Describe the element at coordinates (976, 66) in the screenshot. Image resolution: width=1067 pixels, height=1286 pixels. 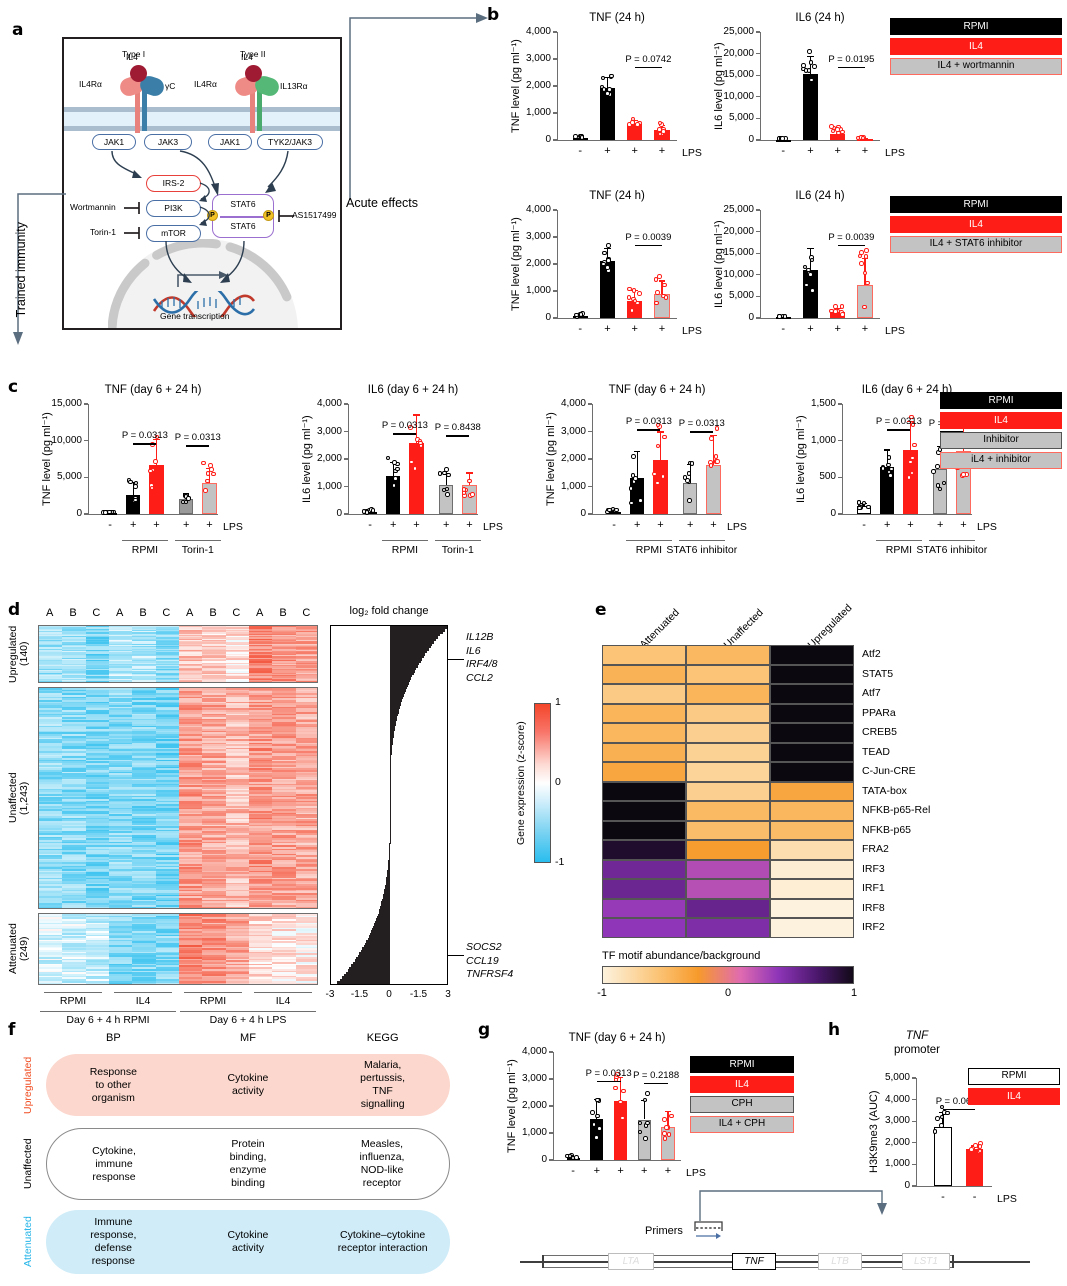
I see `legend-b-wortmannin-row-2: IL4 + wortmannin` at that location.